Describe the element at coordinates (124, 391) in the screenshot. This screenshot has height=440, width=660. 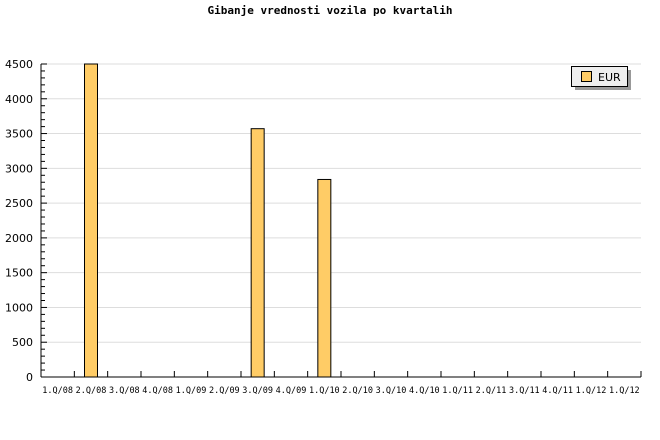
I see `x-tick-label: 3.Q/08` at that location.